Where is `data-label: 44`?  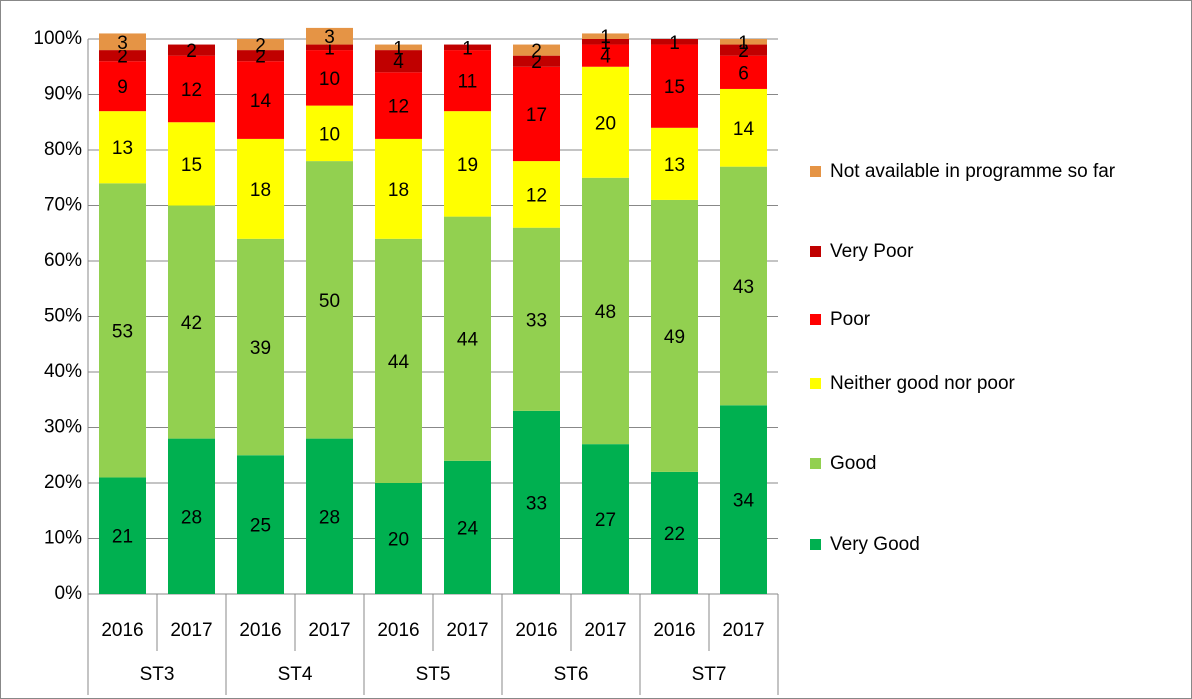 data-label: 44 is located at coordinates (468, 340).